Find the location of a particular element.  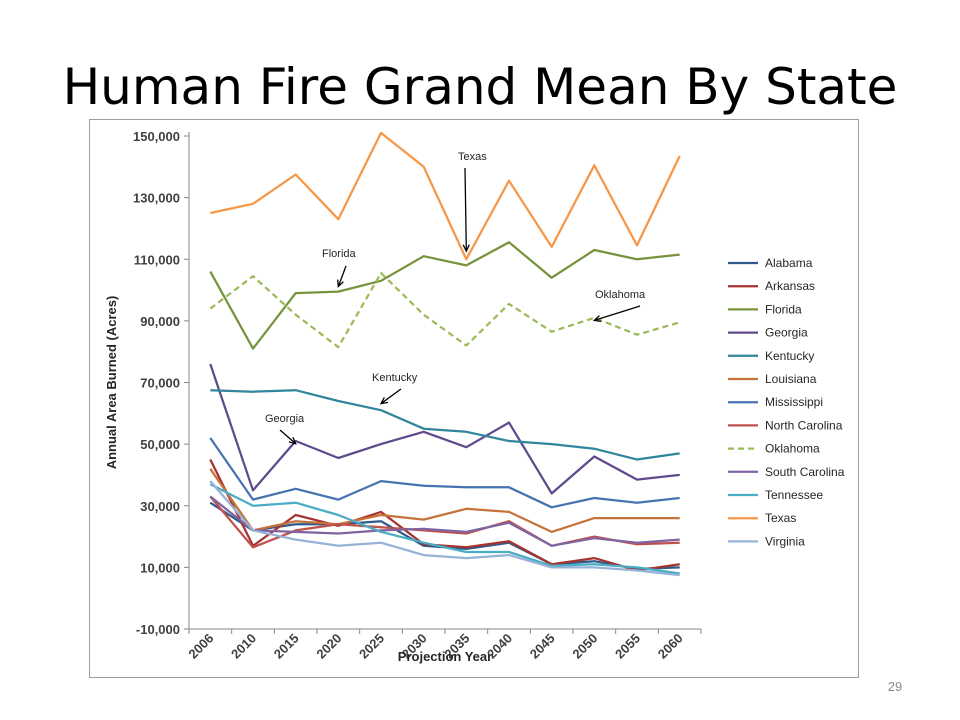

legend-label-georgia: Georgia is located at coordinates (786, 333).